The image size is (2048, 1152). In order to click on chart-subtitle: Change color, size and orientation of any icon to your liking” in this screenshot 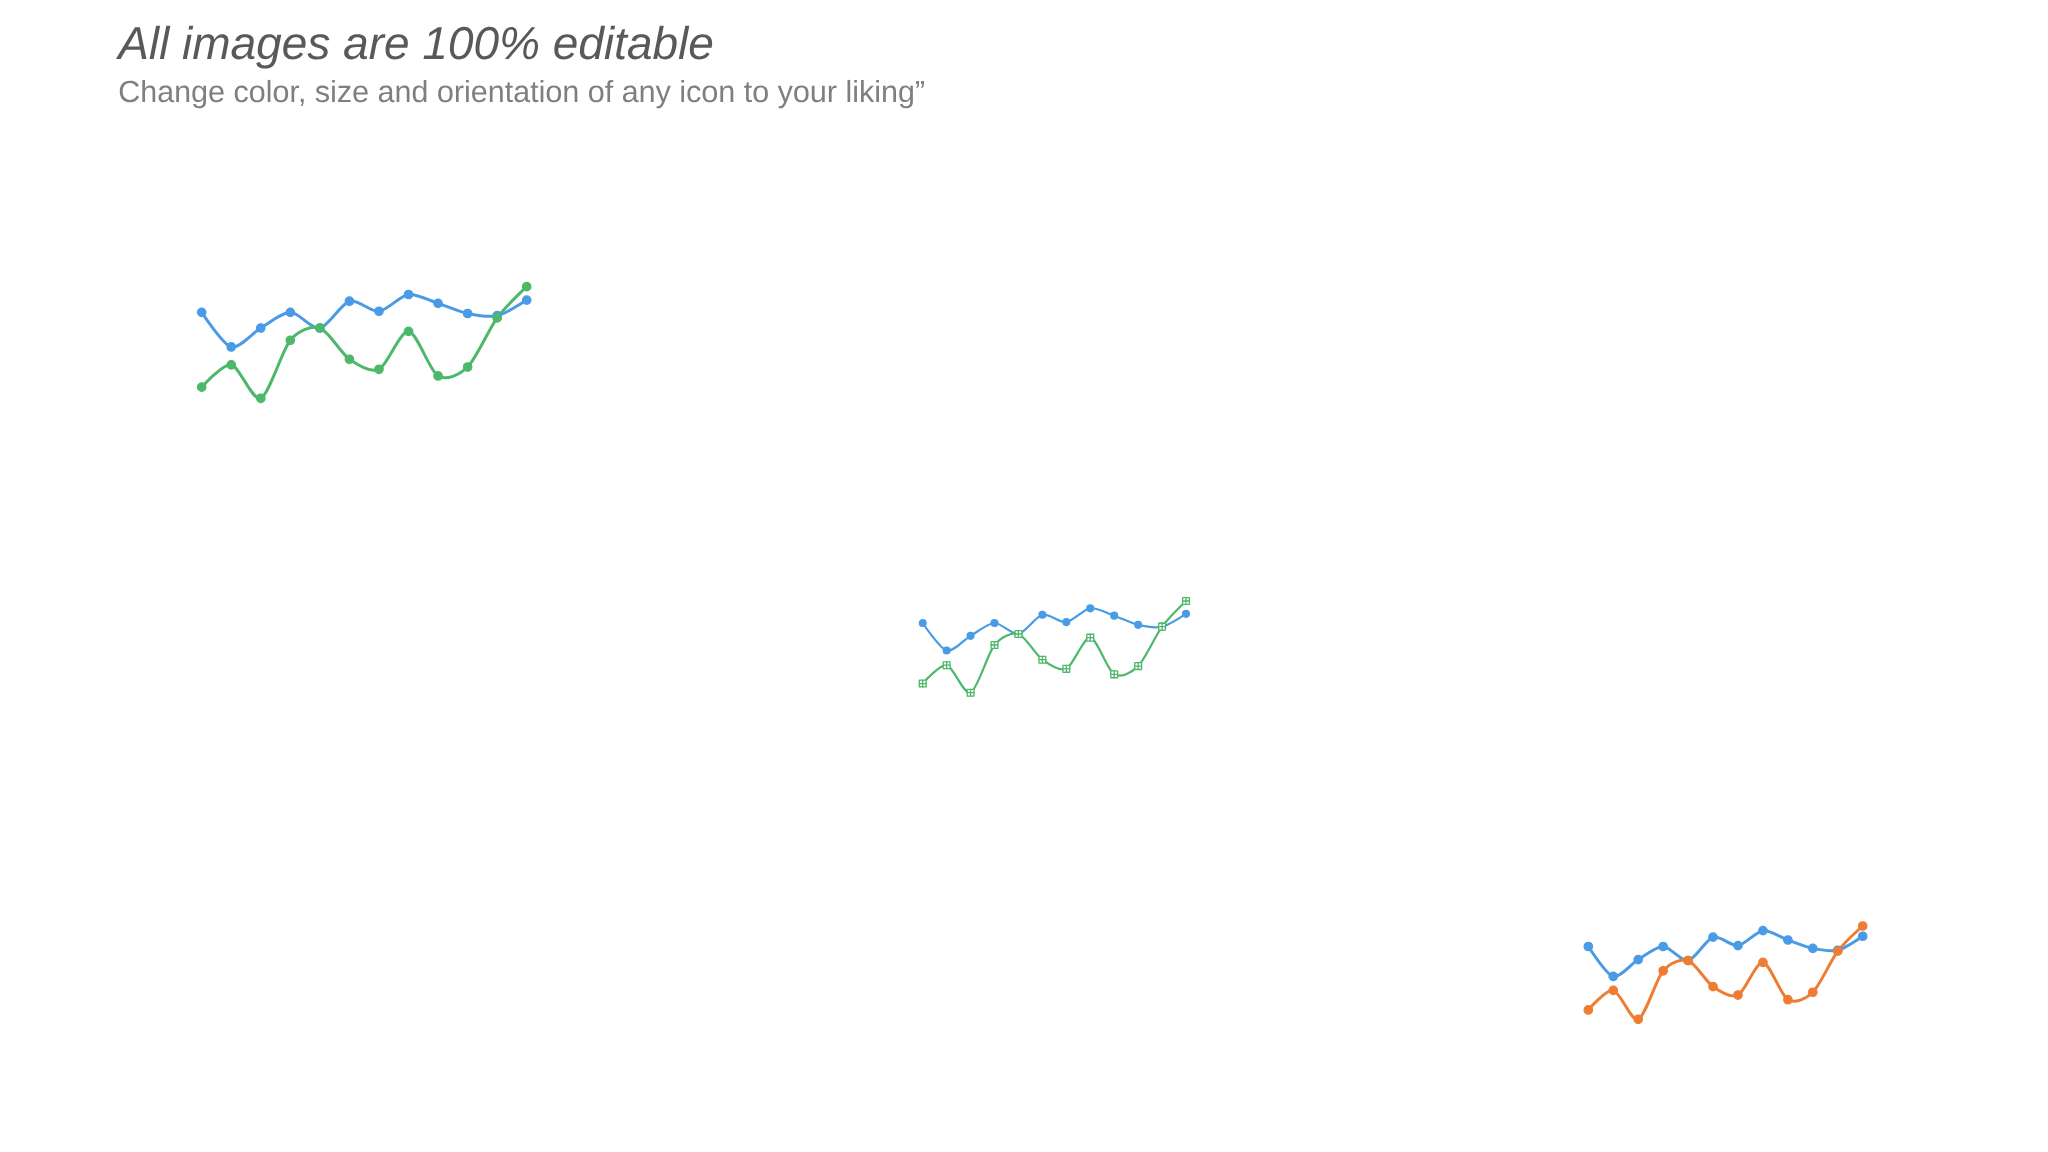, I will do `click(521, 94)`.